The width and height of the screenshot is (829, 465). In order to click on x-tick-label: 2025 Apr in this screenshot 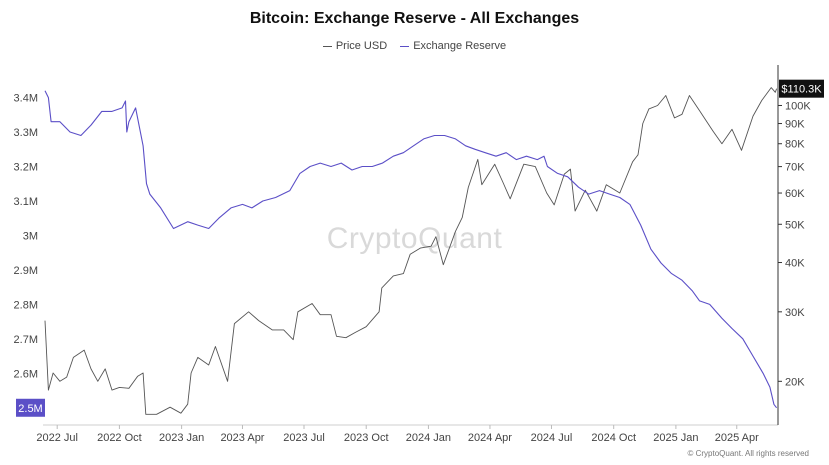, I will do `click(737, 438)`.